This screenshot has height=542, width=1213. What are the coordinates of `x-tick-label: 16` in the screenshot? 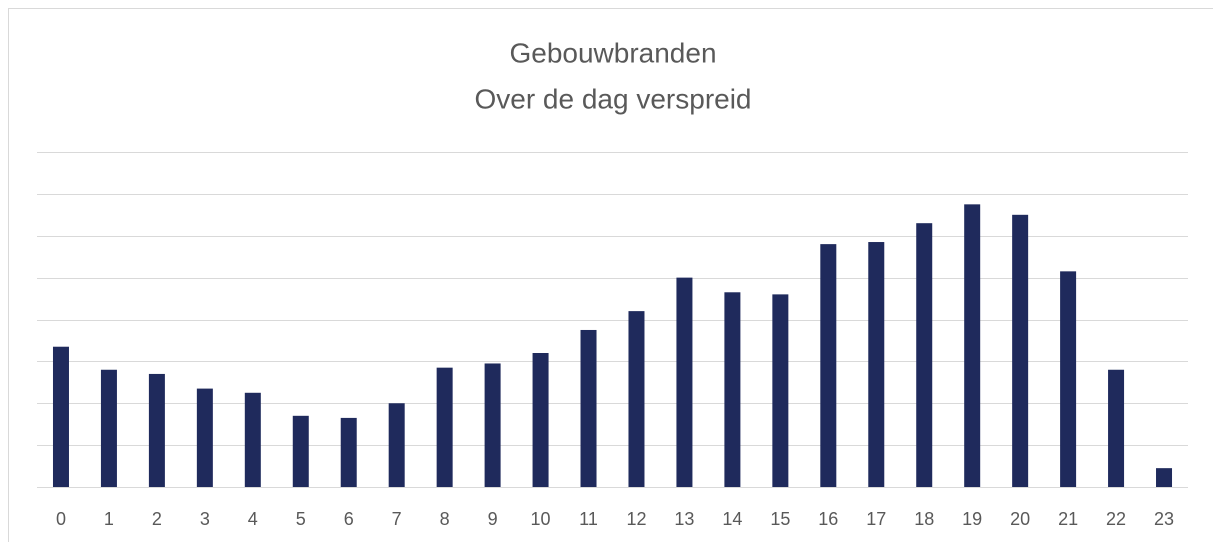 It's located at (828, 519).